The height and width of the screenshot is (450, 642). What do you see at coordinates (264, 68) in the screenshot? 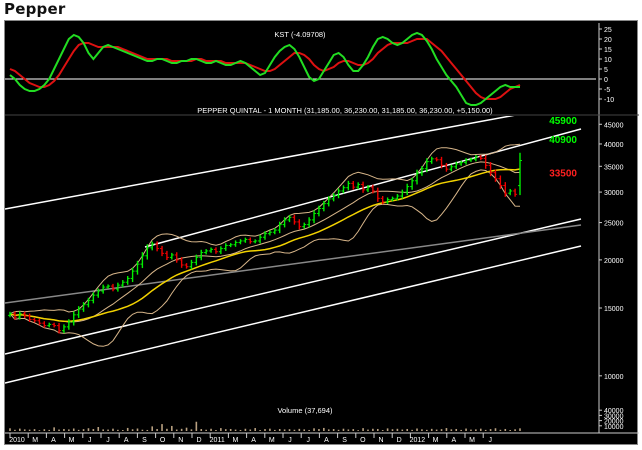
I see `kst-line` at bounding box center [264, 68].